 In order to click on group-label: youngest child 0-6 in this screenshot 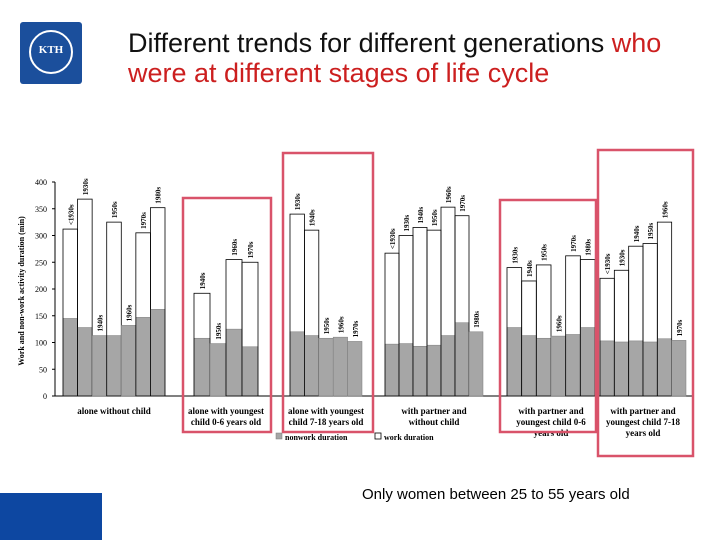, I will do `click(551, 422)`.